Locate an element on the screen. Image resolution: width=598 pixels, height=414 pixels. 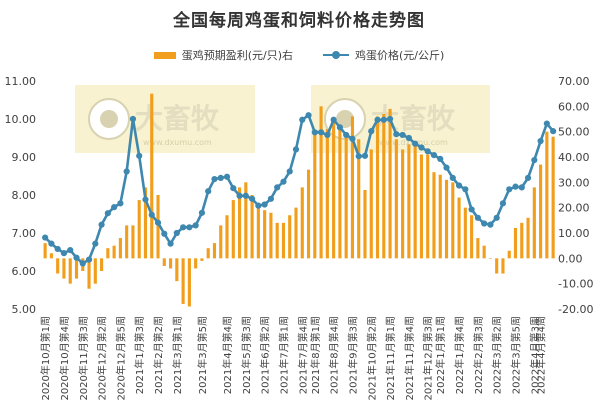
right-axis-tick-label: 60.00 is located at coordinates (574, 106).